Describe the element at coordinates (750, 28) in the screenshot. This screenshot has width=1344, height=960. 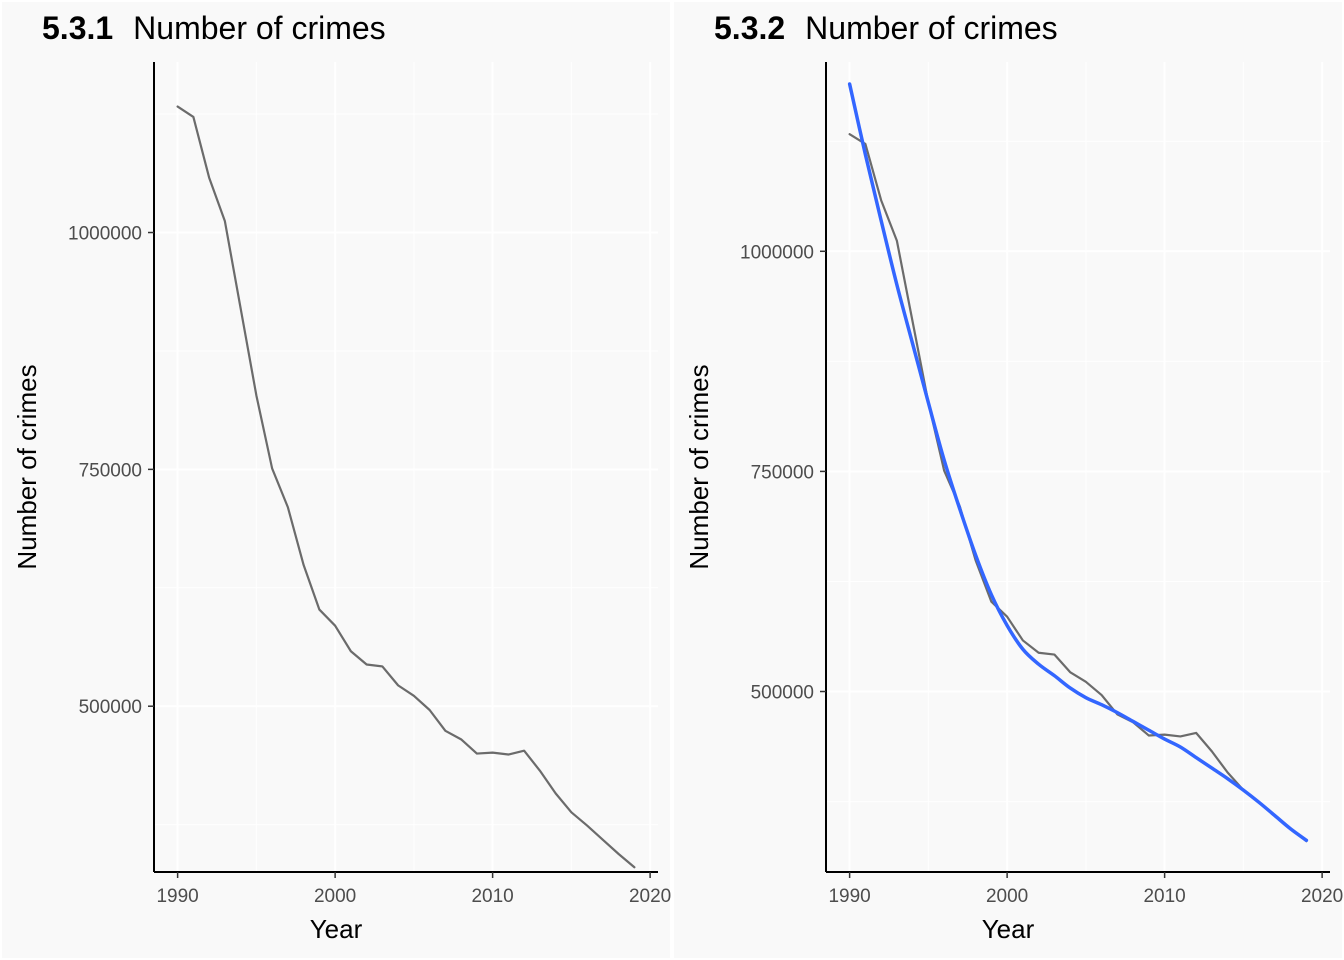
I see `chart-tag: 5.3.2` at that location.